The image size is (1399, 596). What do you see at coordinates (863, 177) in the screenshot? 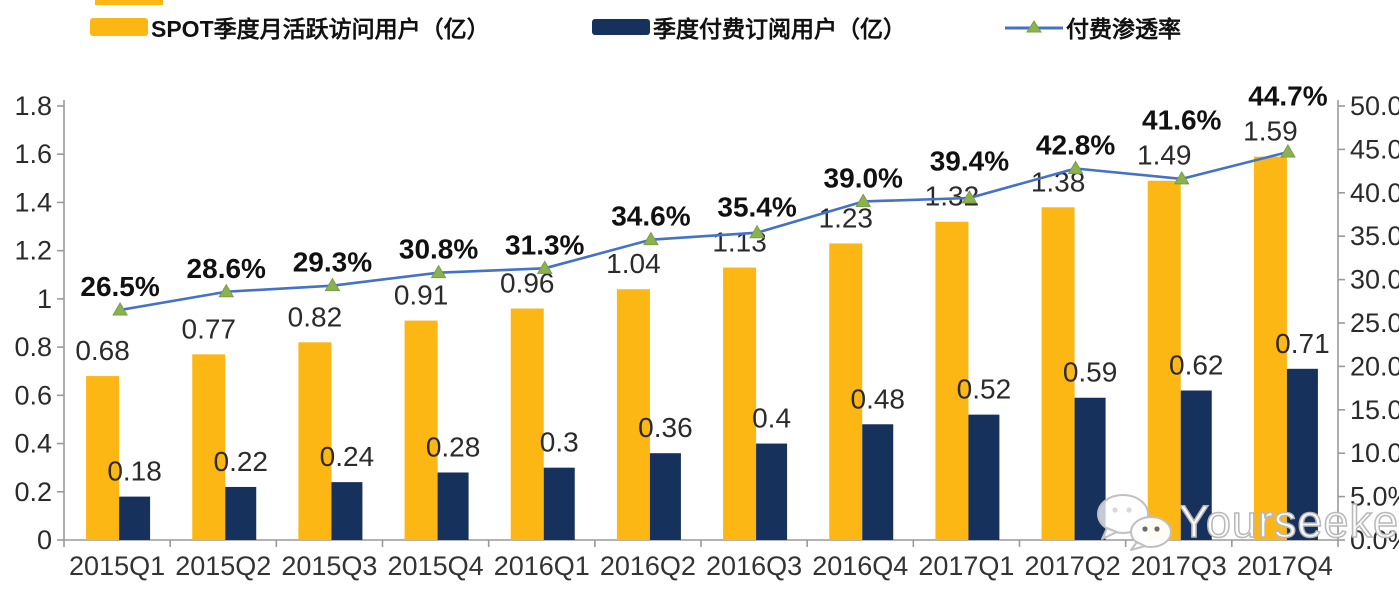
I see `penetration-value-label: 39.0%` at bounding box center [863, 177].